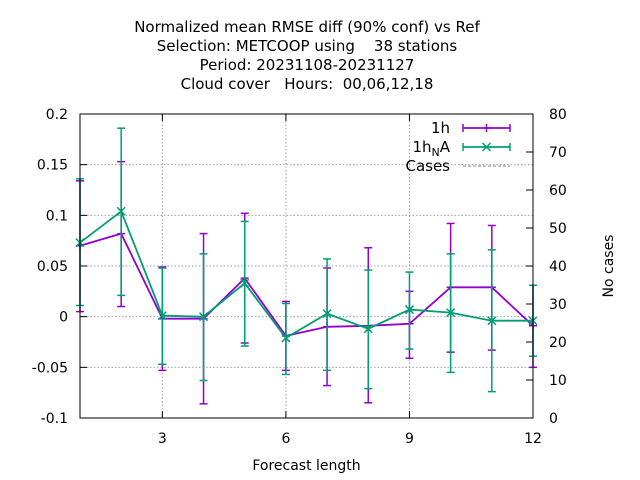  I want to click on y2-tick-label: 60, so click(558, 191).